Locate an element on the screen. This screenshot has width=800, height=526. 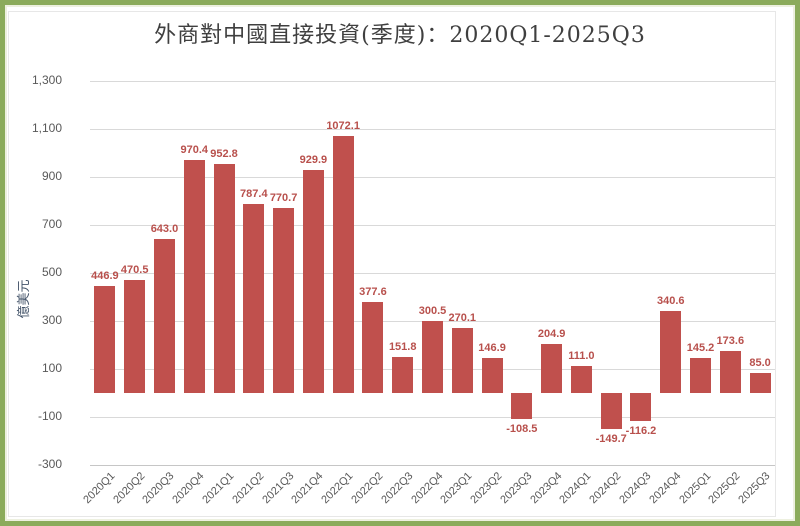
bar-value-label: 151.8 is located at coordinates (402, 346).